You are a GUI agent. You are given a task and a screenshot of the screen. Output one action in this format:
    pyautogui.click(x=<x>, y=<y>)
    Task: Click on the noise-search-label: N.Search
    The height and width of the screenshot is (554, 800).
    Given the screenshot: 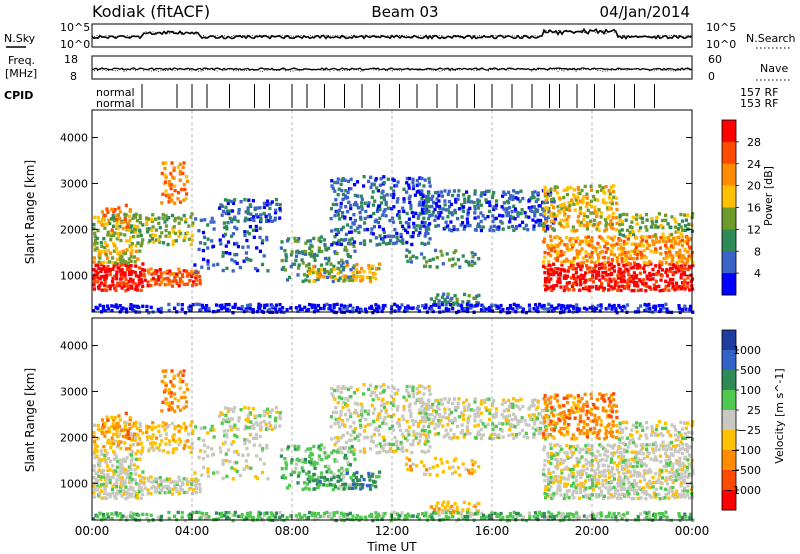 What is the action you would take?
    pyautogui.click(x=771, y=38)
    